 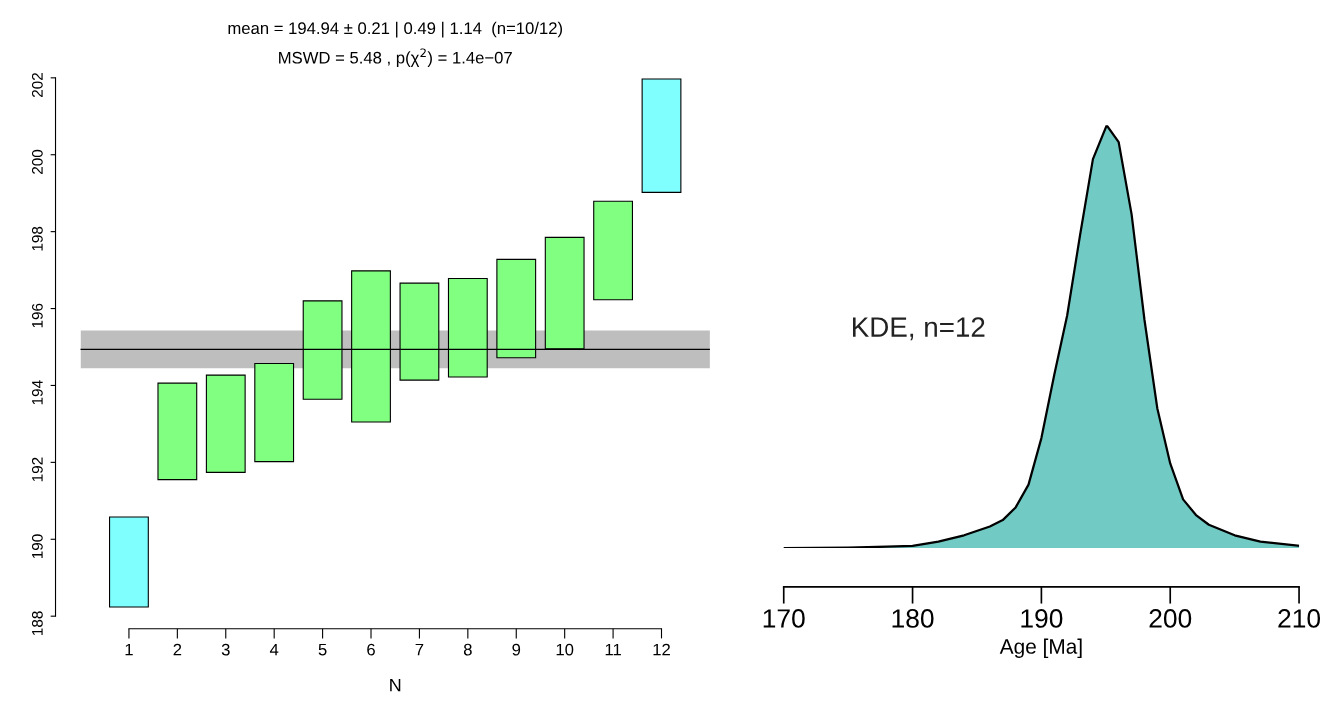 What do you see at coordinates (467, 649) in the screenshot?
I see `x-tick-label: 8` at bounding box center [467, 649].